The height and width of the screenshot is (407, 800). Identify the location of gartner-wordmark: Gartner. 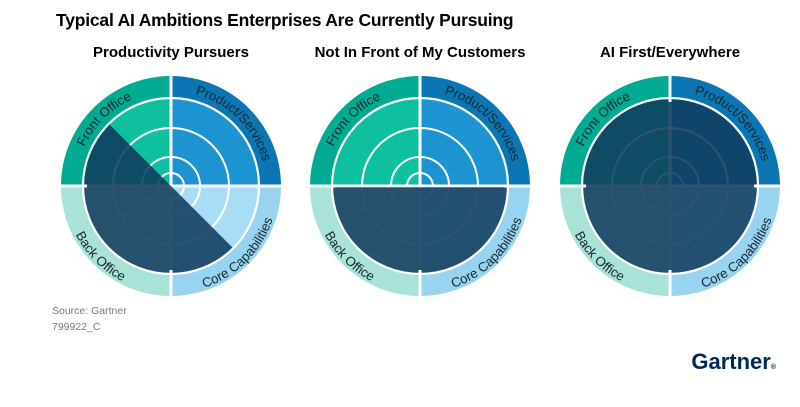
(731, 361).